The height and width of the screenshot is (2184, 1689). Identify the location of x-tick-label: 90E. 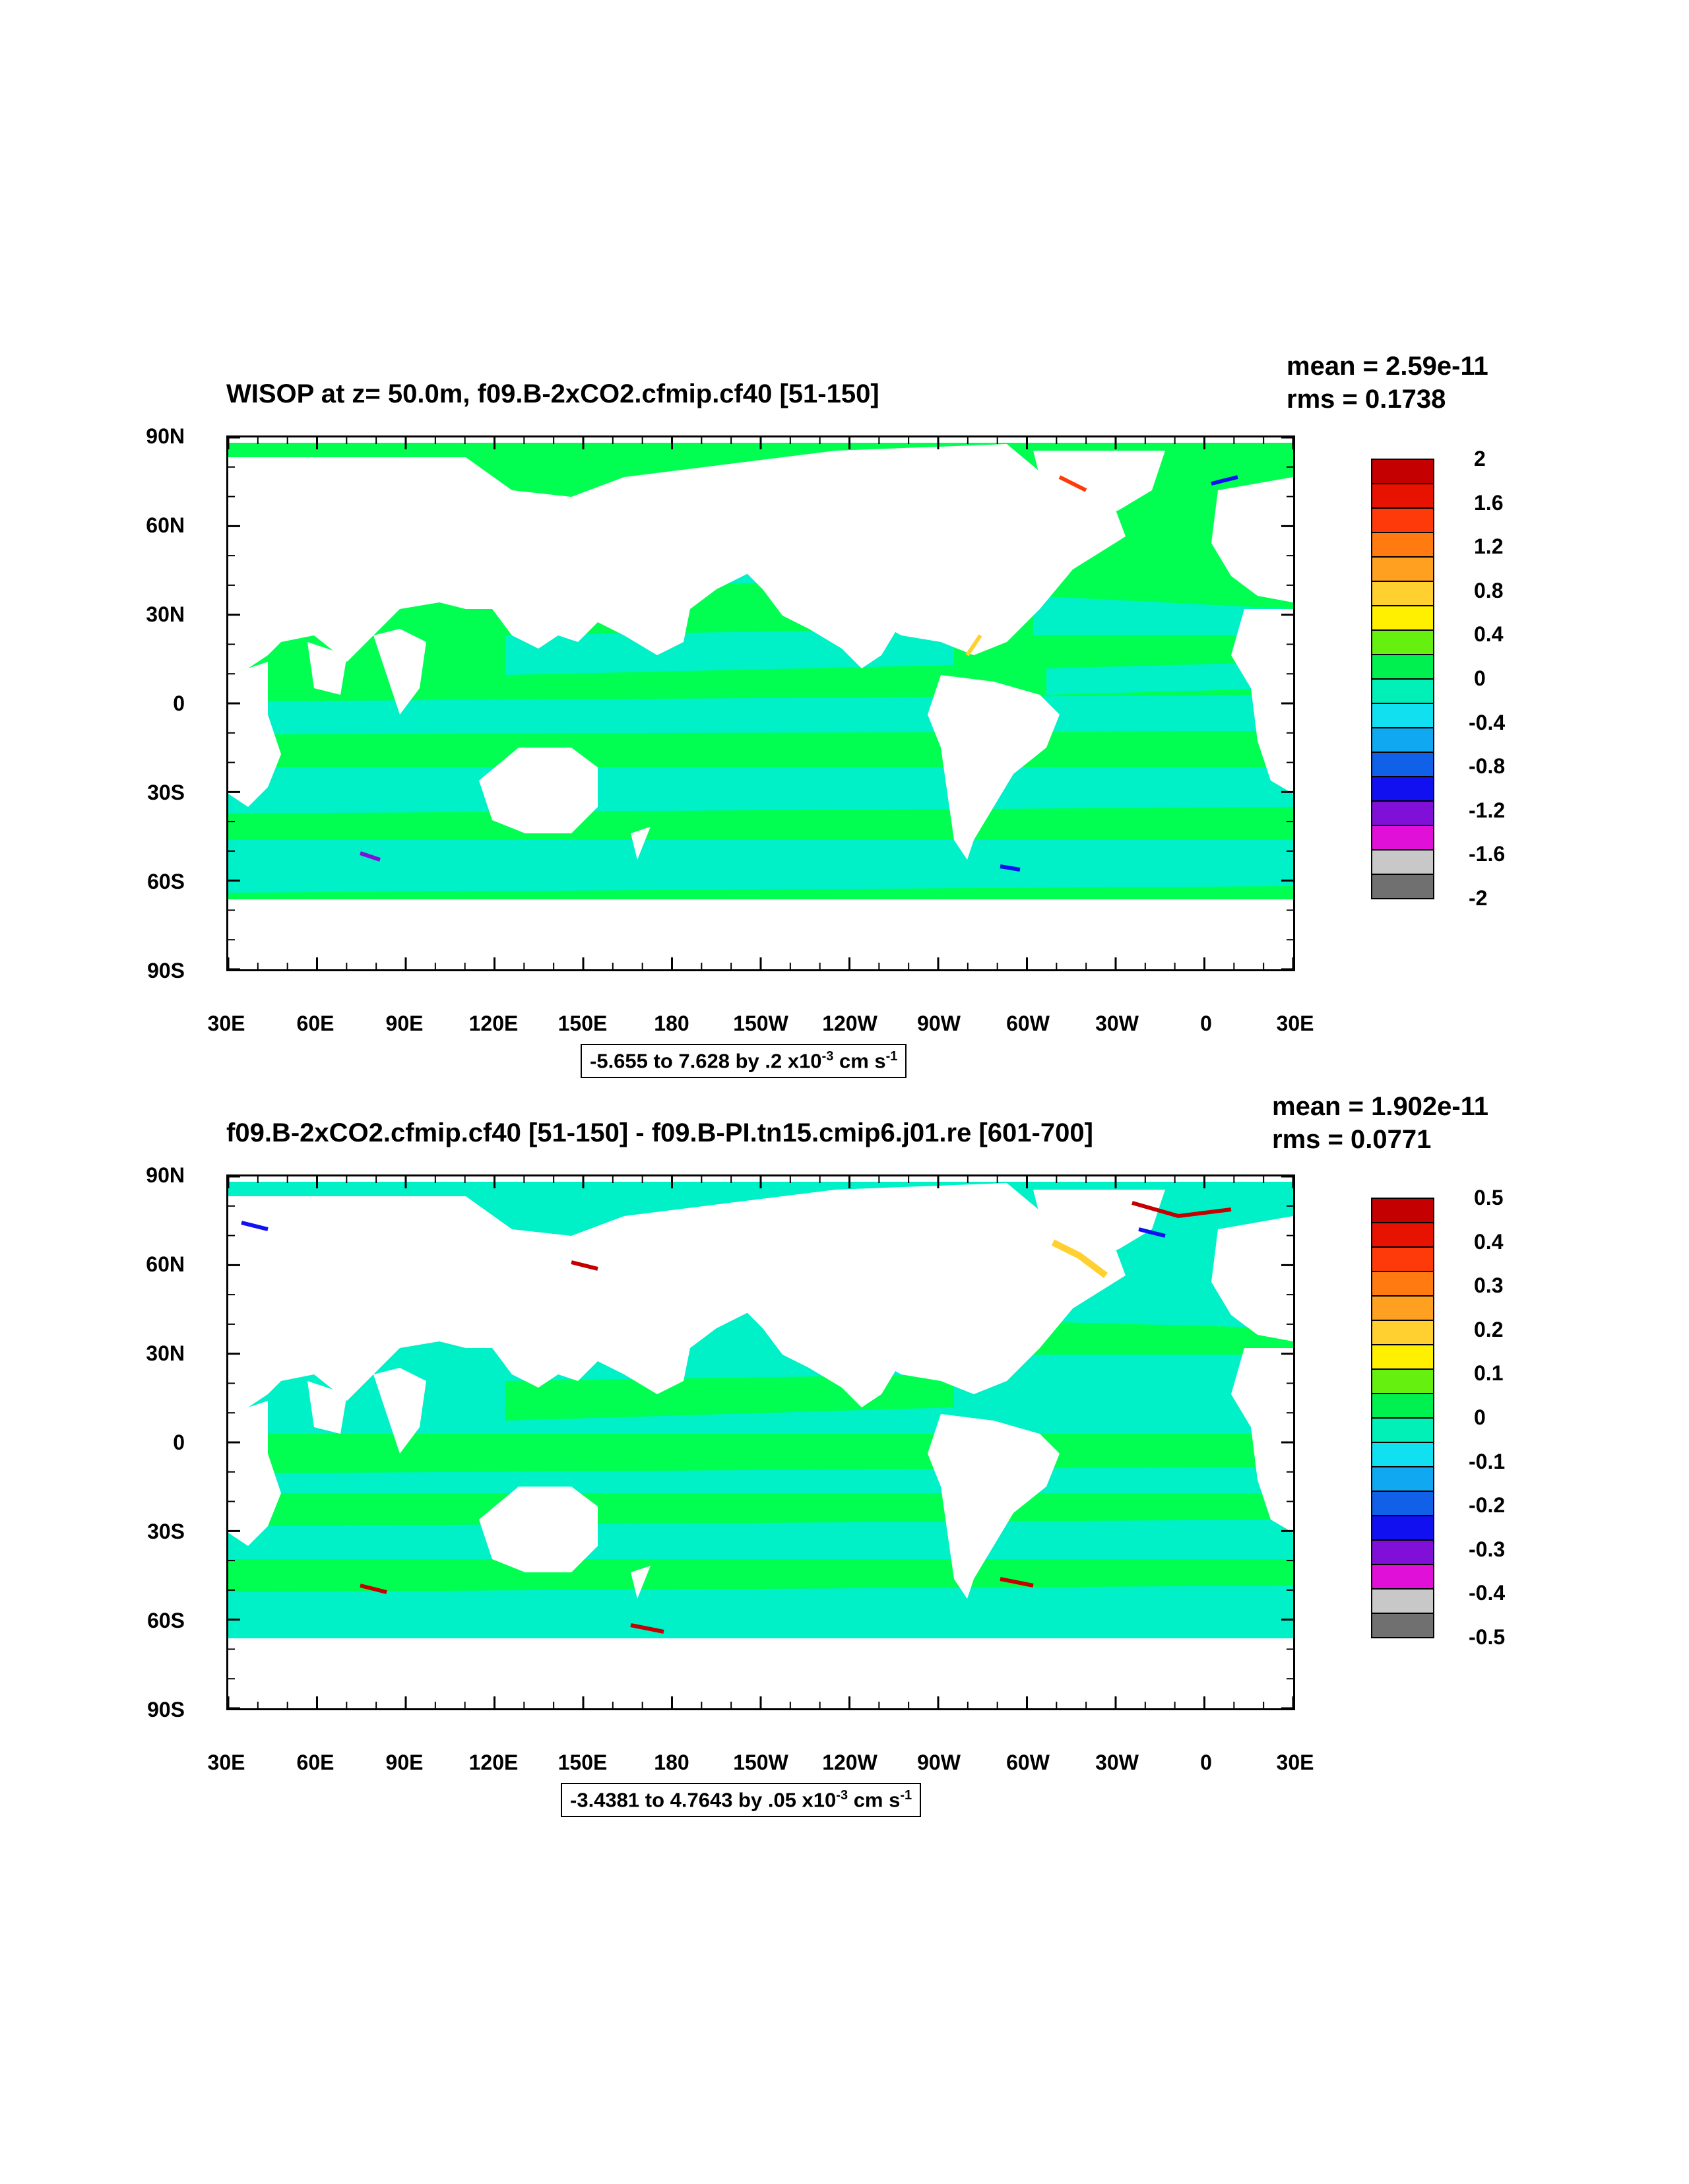
(404, 1023).